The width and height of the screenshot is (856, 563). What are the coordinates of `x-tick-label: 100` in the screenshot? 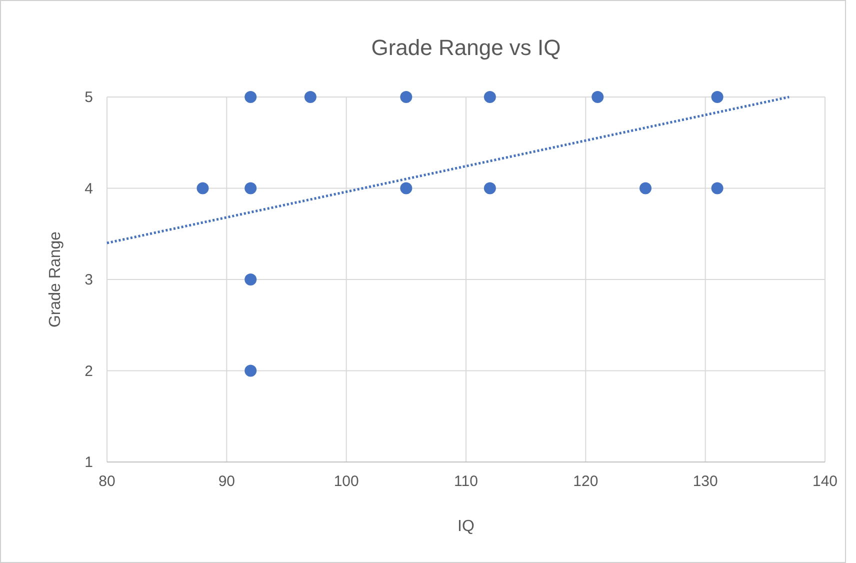 It's located at (346, 481).